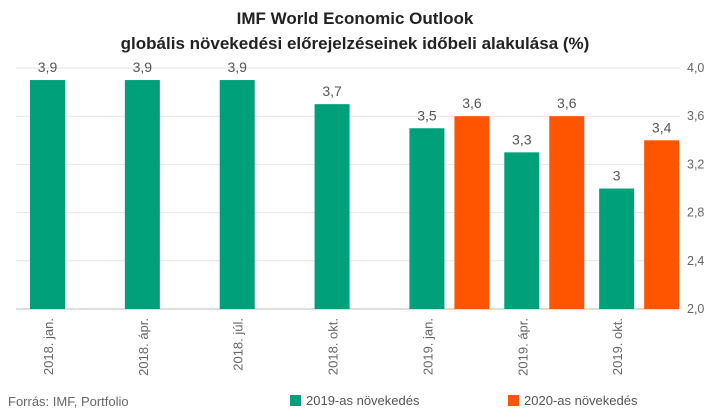  I want to click on x-tick-label: 2019. okt., so click(617, 346).